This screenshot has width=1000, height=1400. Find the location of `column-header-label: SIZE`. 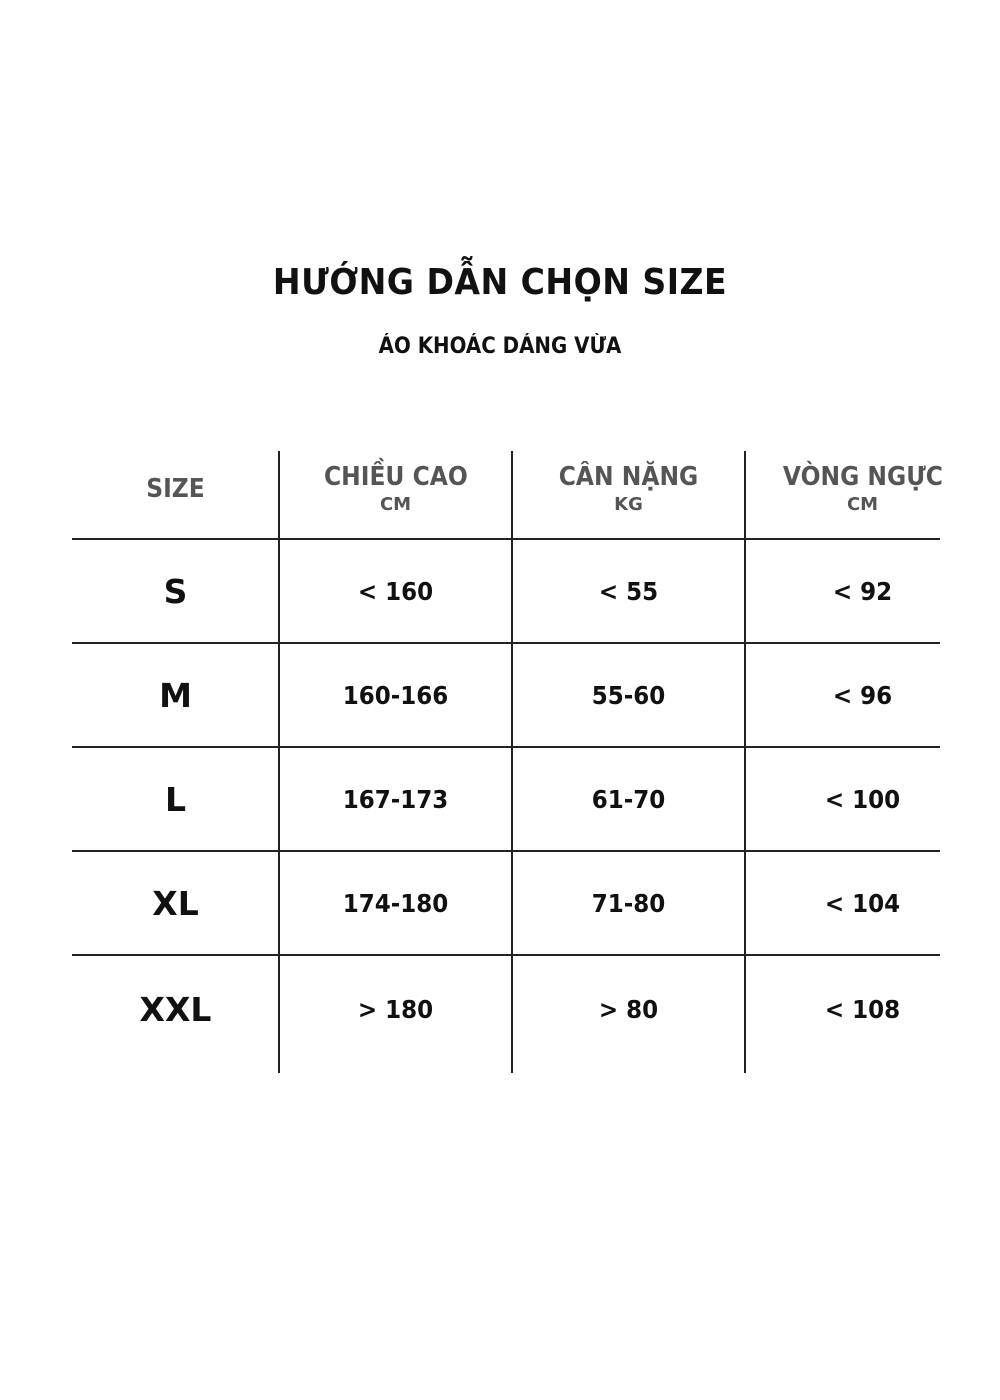

column-header-label: SIZE is located at coordinates (175, 489).